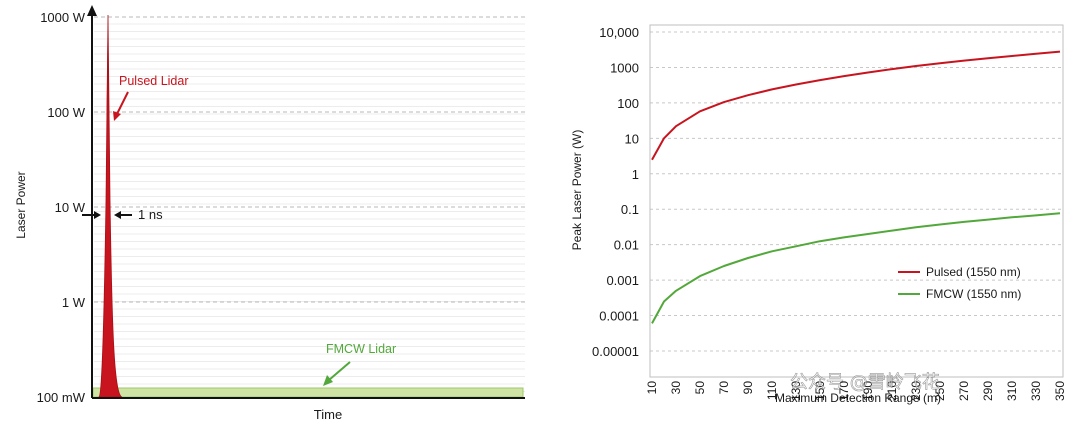 The width and height of the screenshot is (1080, 425). Describe the element at coordinates (844, 391) in the screenshot. I see `right-x-tick-label: 170` at that location.